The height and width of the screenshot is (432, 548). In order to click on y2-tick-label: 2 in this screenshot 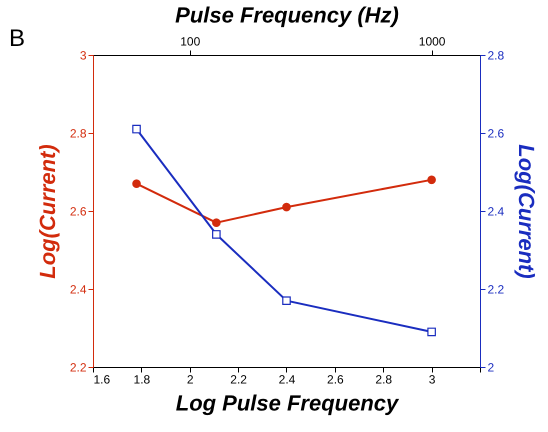, I will do `click(491, 367)`.